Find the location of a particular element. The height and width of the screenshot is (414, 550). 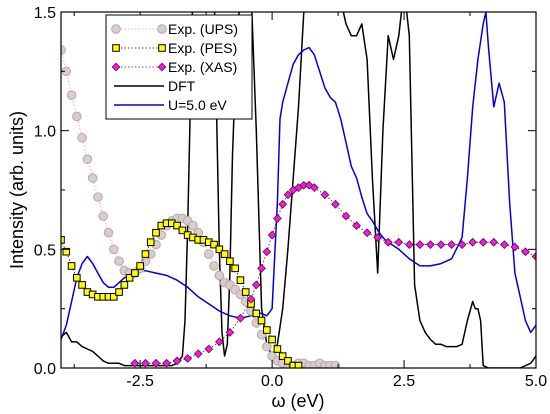

x-tick-label: 5.0 is located at coordinates (536, 381).